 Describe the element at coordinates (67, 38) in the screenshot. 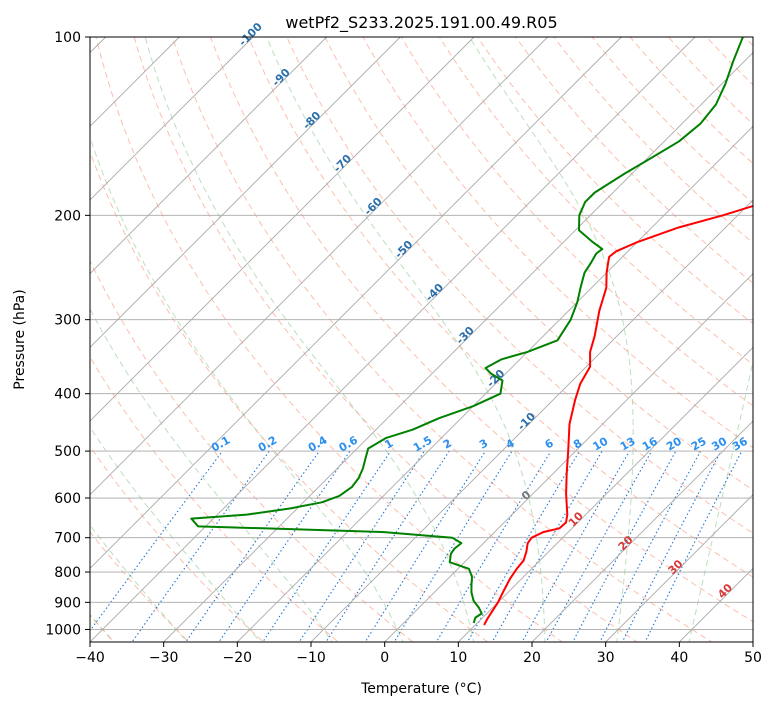

I see `y-tick-label: 100` at that location.